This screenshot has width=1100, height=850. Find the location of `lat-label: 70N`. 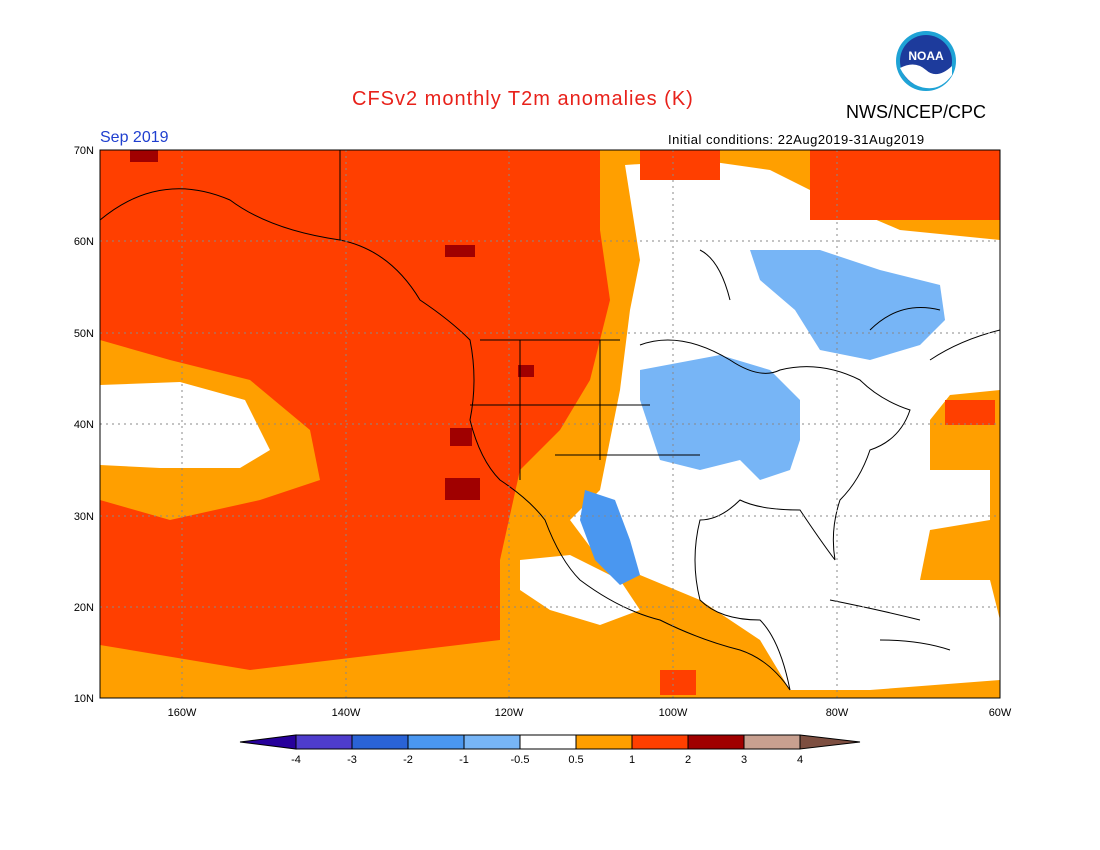

lat-label: 70N is located at coordinates (84, 151).